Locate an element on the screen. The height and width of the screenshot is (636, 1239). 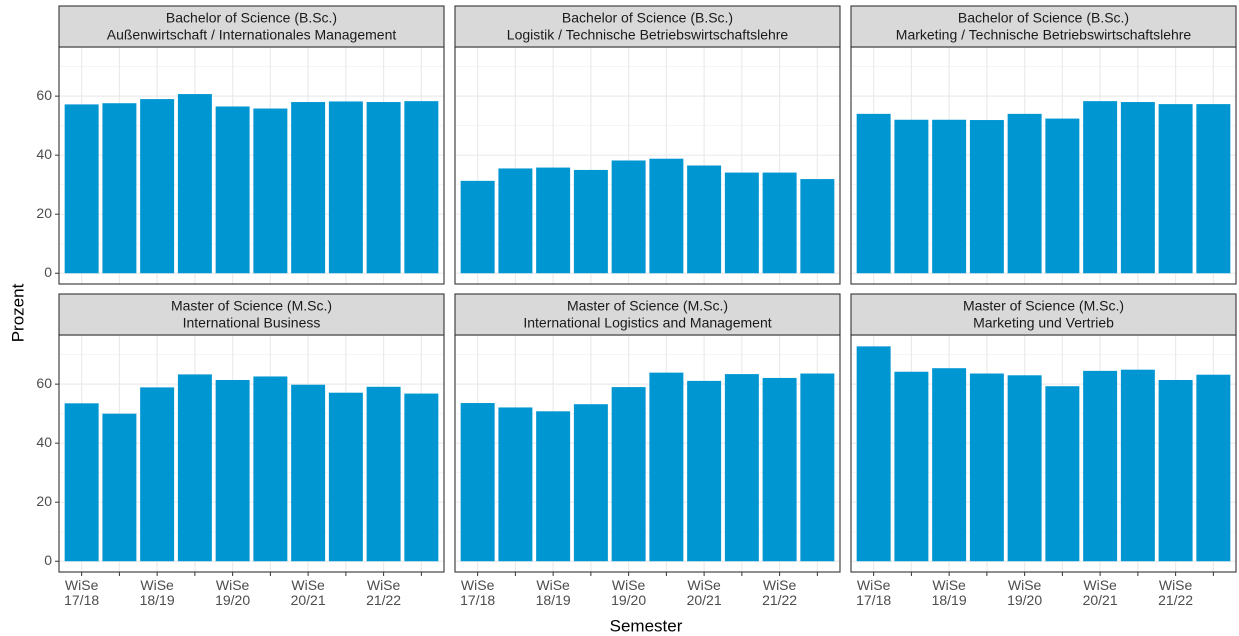
y-axis-title: Prozent is located at coordinates (17, 312).